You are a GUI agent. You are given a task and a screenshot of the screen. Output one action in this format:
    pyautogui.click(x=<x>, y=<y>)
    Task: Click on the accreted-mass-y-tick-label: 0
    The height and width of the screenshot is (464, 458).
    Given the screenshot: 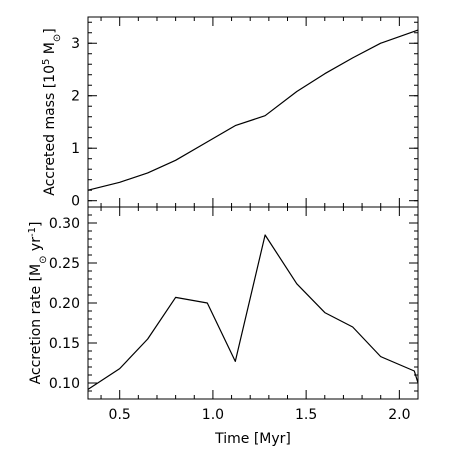 What is the action you would take?
    pyautogui.click(x=75, y=202)
    